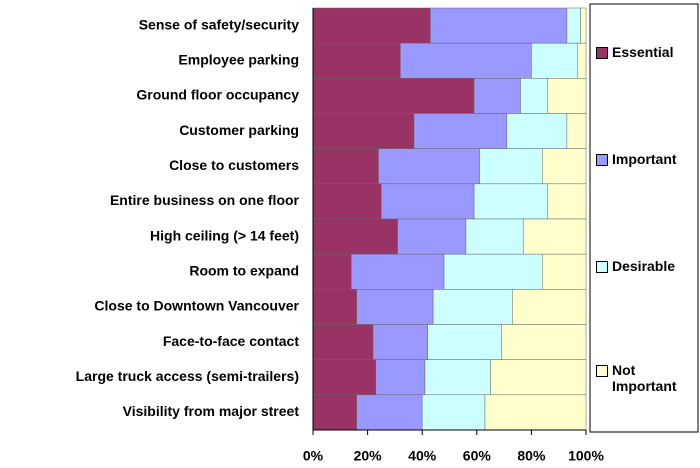  Describe the element at coordinates (211, 411) in the screenshot. I see `y-tick-label: Visibility from major street` at that location.